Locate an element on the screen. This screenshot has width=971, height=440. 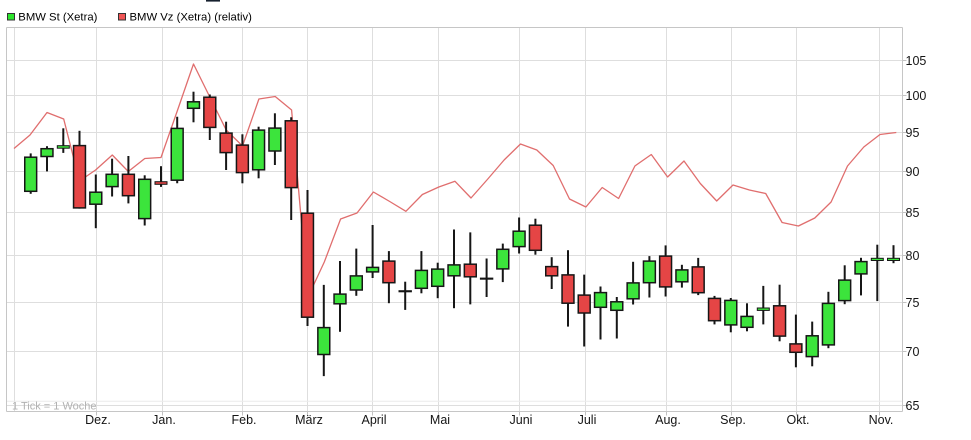
svg-text: 95 is located at coordinates (913, 133).